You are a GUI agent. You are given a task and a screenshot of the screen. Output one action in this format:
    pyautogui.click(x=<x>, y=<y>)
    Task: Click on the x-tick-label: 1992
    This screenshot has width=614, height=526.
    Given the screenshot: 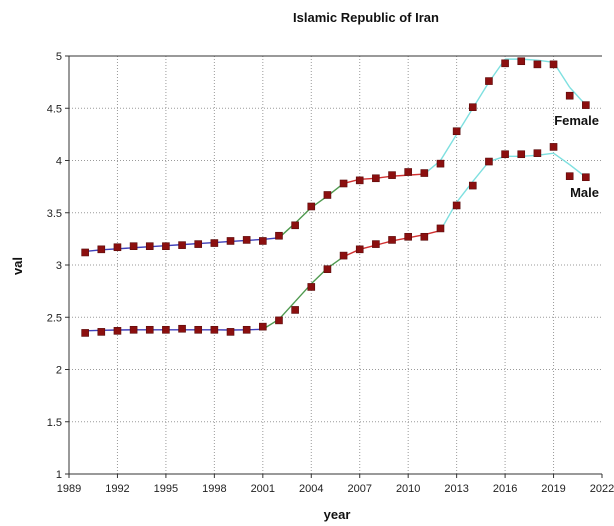 What is the action you would take?
    pyautogui.click(x=117, y=489)
    